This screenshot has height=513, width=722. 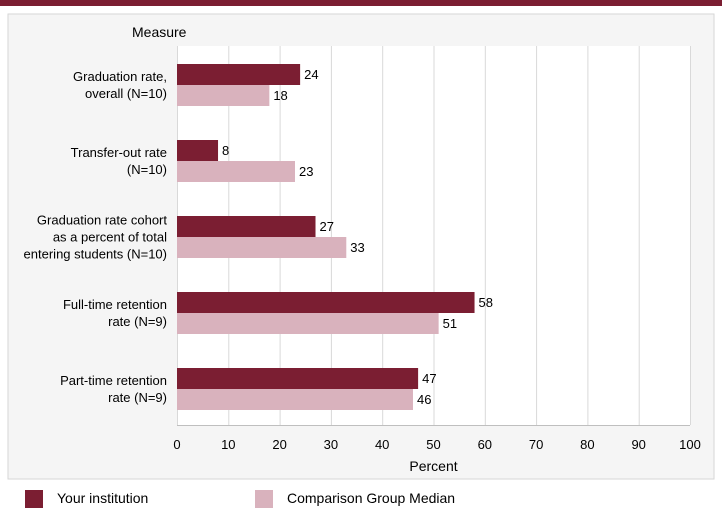 I want to click on data-label: 47, so click(x=429, y=378).